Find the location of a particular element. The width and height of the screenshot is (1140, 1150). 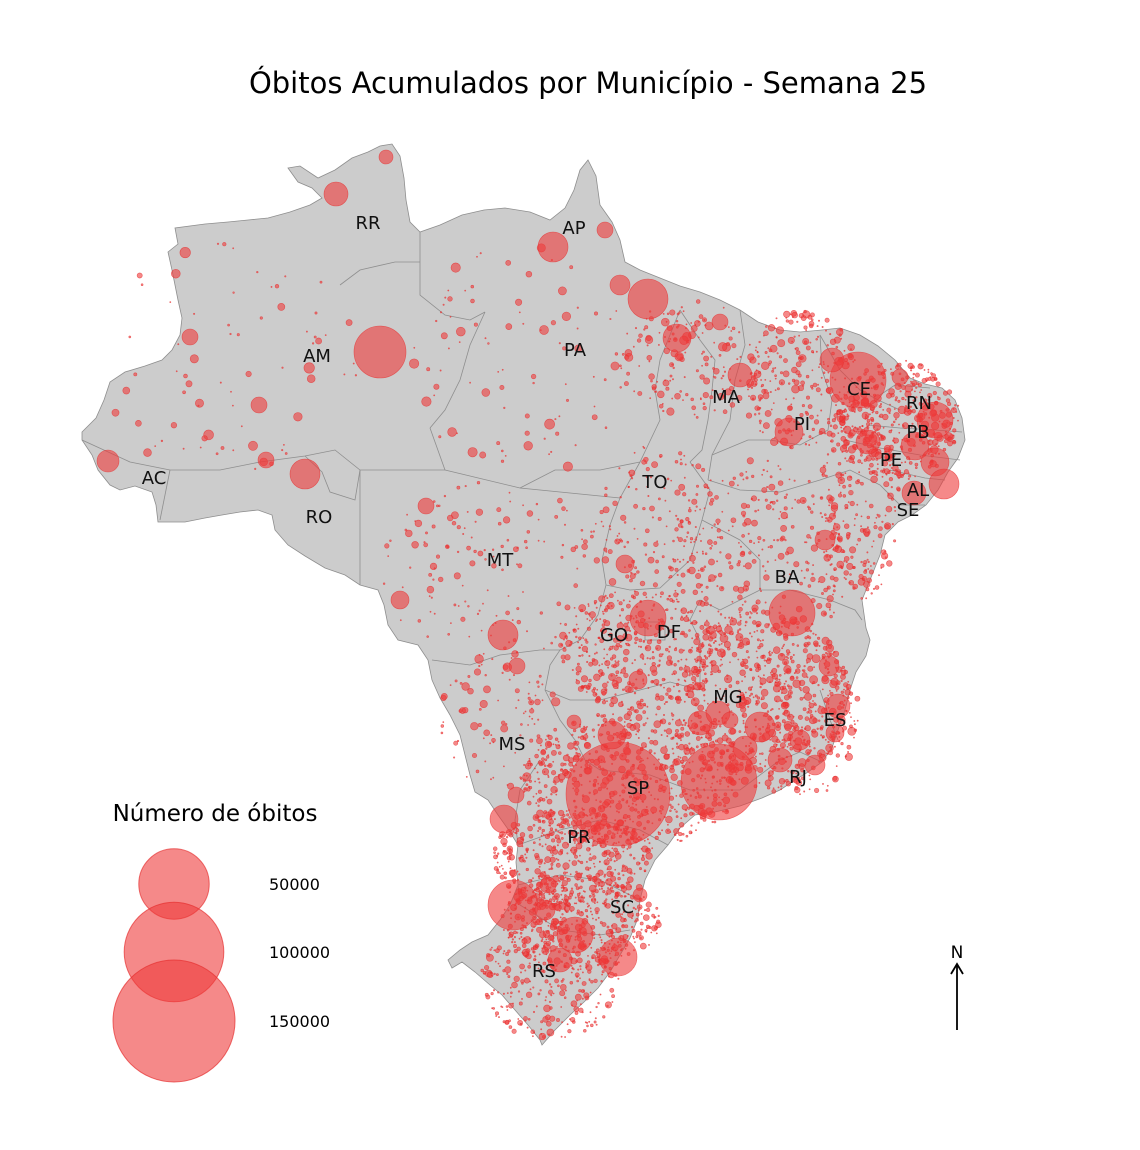

municipality-bubble-large is located at coordinates (305, 474).